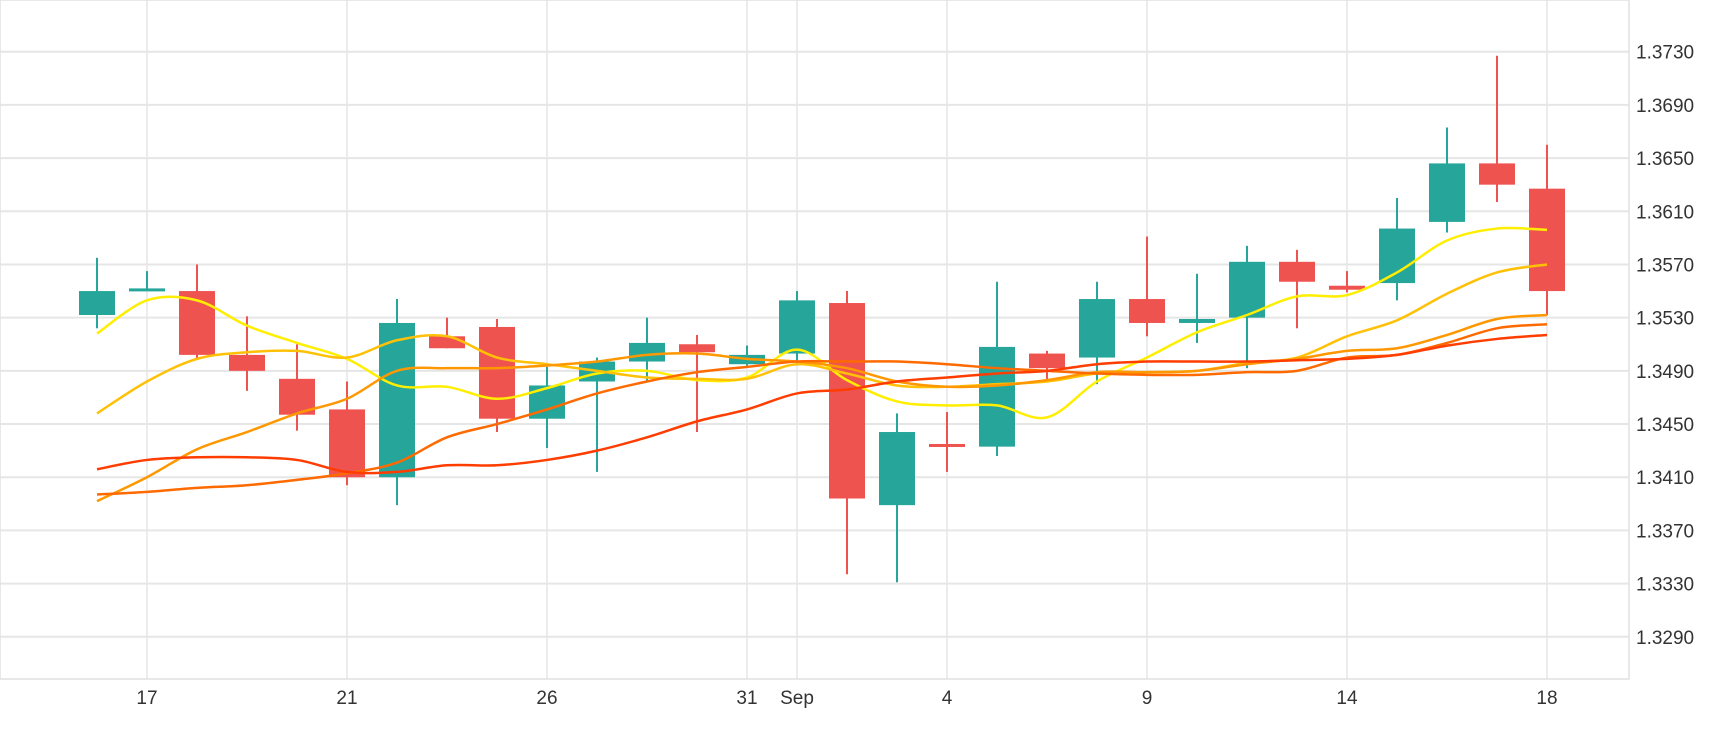  I want to click on price-tick-label: 1.3690, so click(1665, 106).